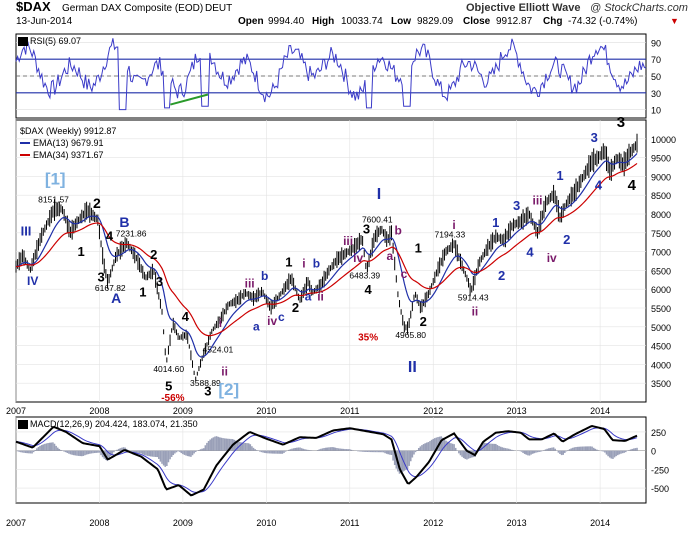 The width and height of the screenshot is (700, 535). What do you see at coordinates (205, 383) in the screenshot?
I see `price-value-label: 3588.89` at bounding box center [205, 383].